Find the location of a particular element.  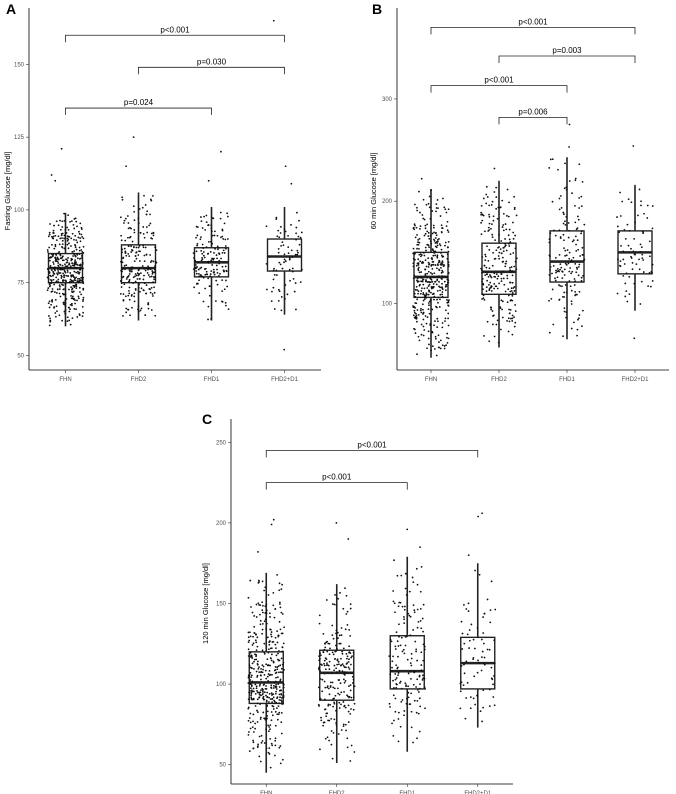

x-tick-label: FHD2 is located at coordinates (139, 380).